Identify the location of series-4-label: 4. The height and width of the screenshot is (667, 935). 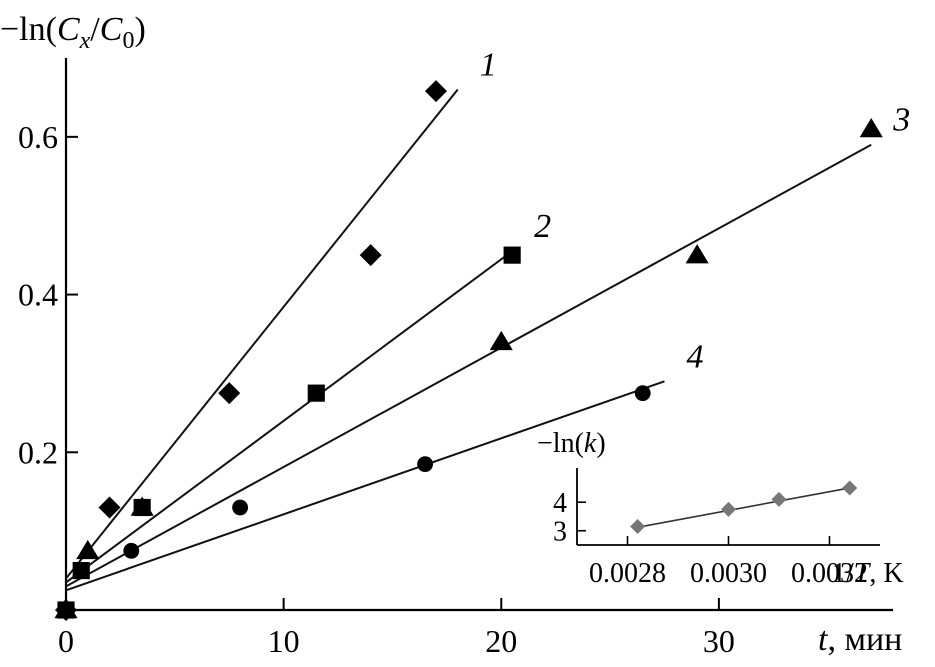
(694, 356).